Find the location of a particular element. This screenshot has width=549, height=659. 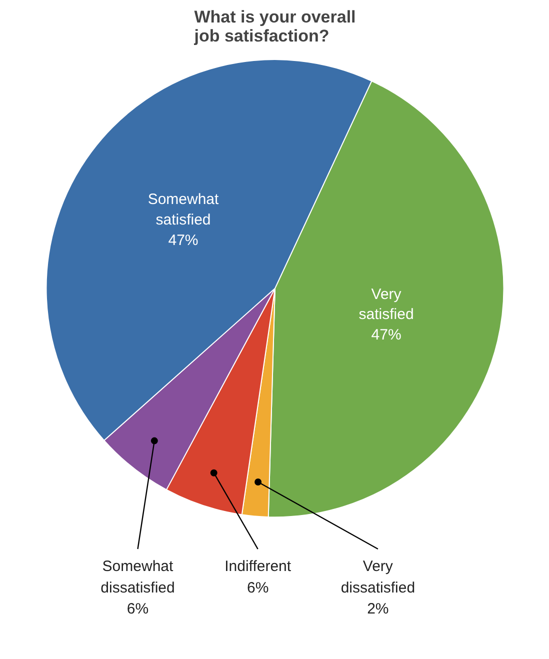

slice-label: Somewhat dissatisfied is located at coordinates (137, 577).